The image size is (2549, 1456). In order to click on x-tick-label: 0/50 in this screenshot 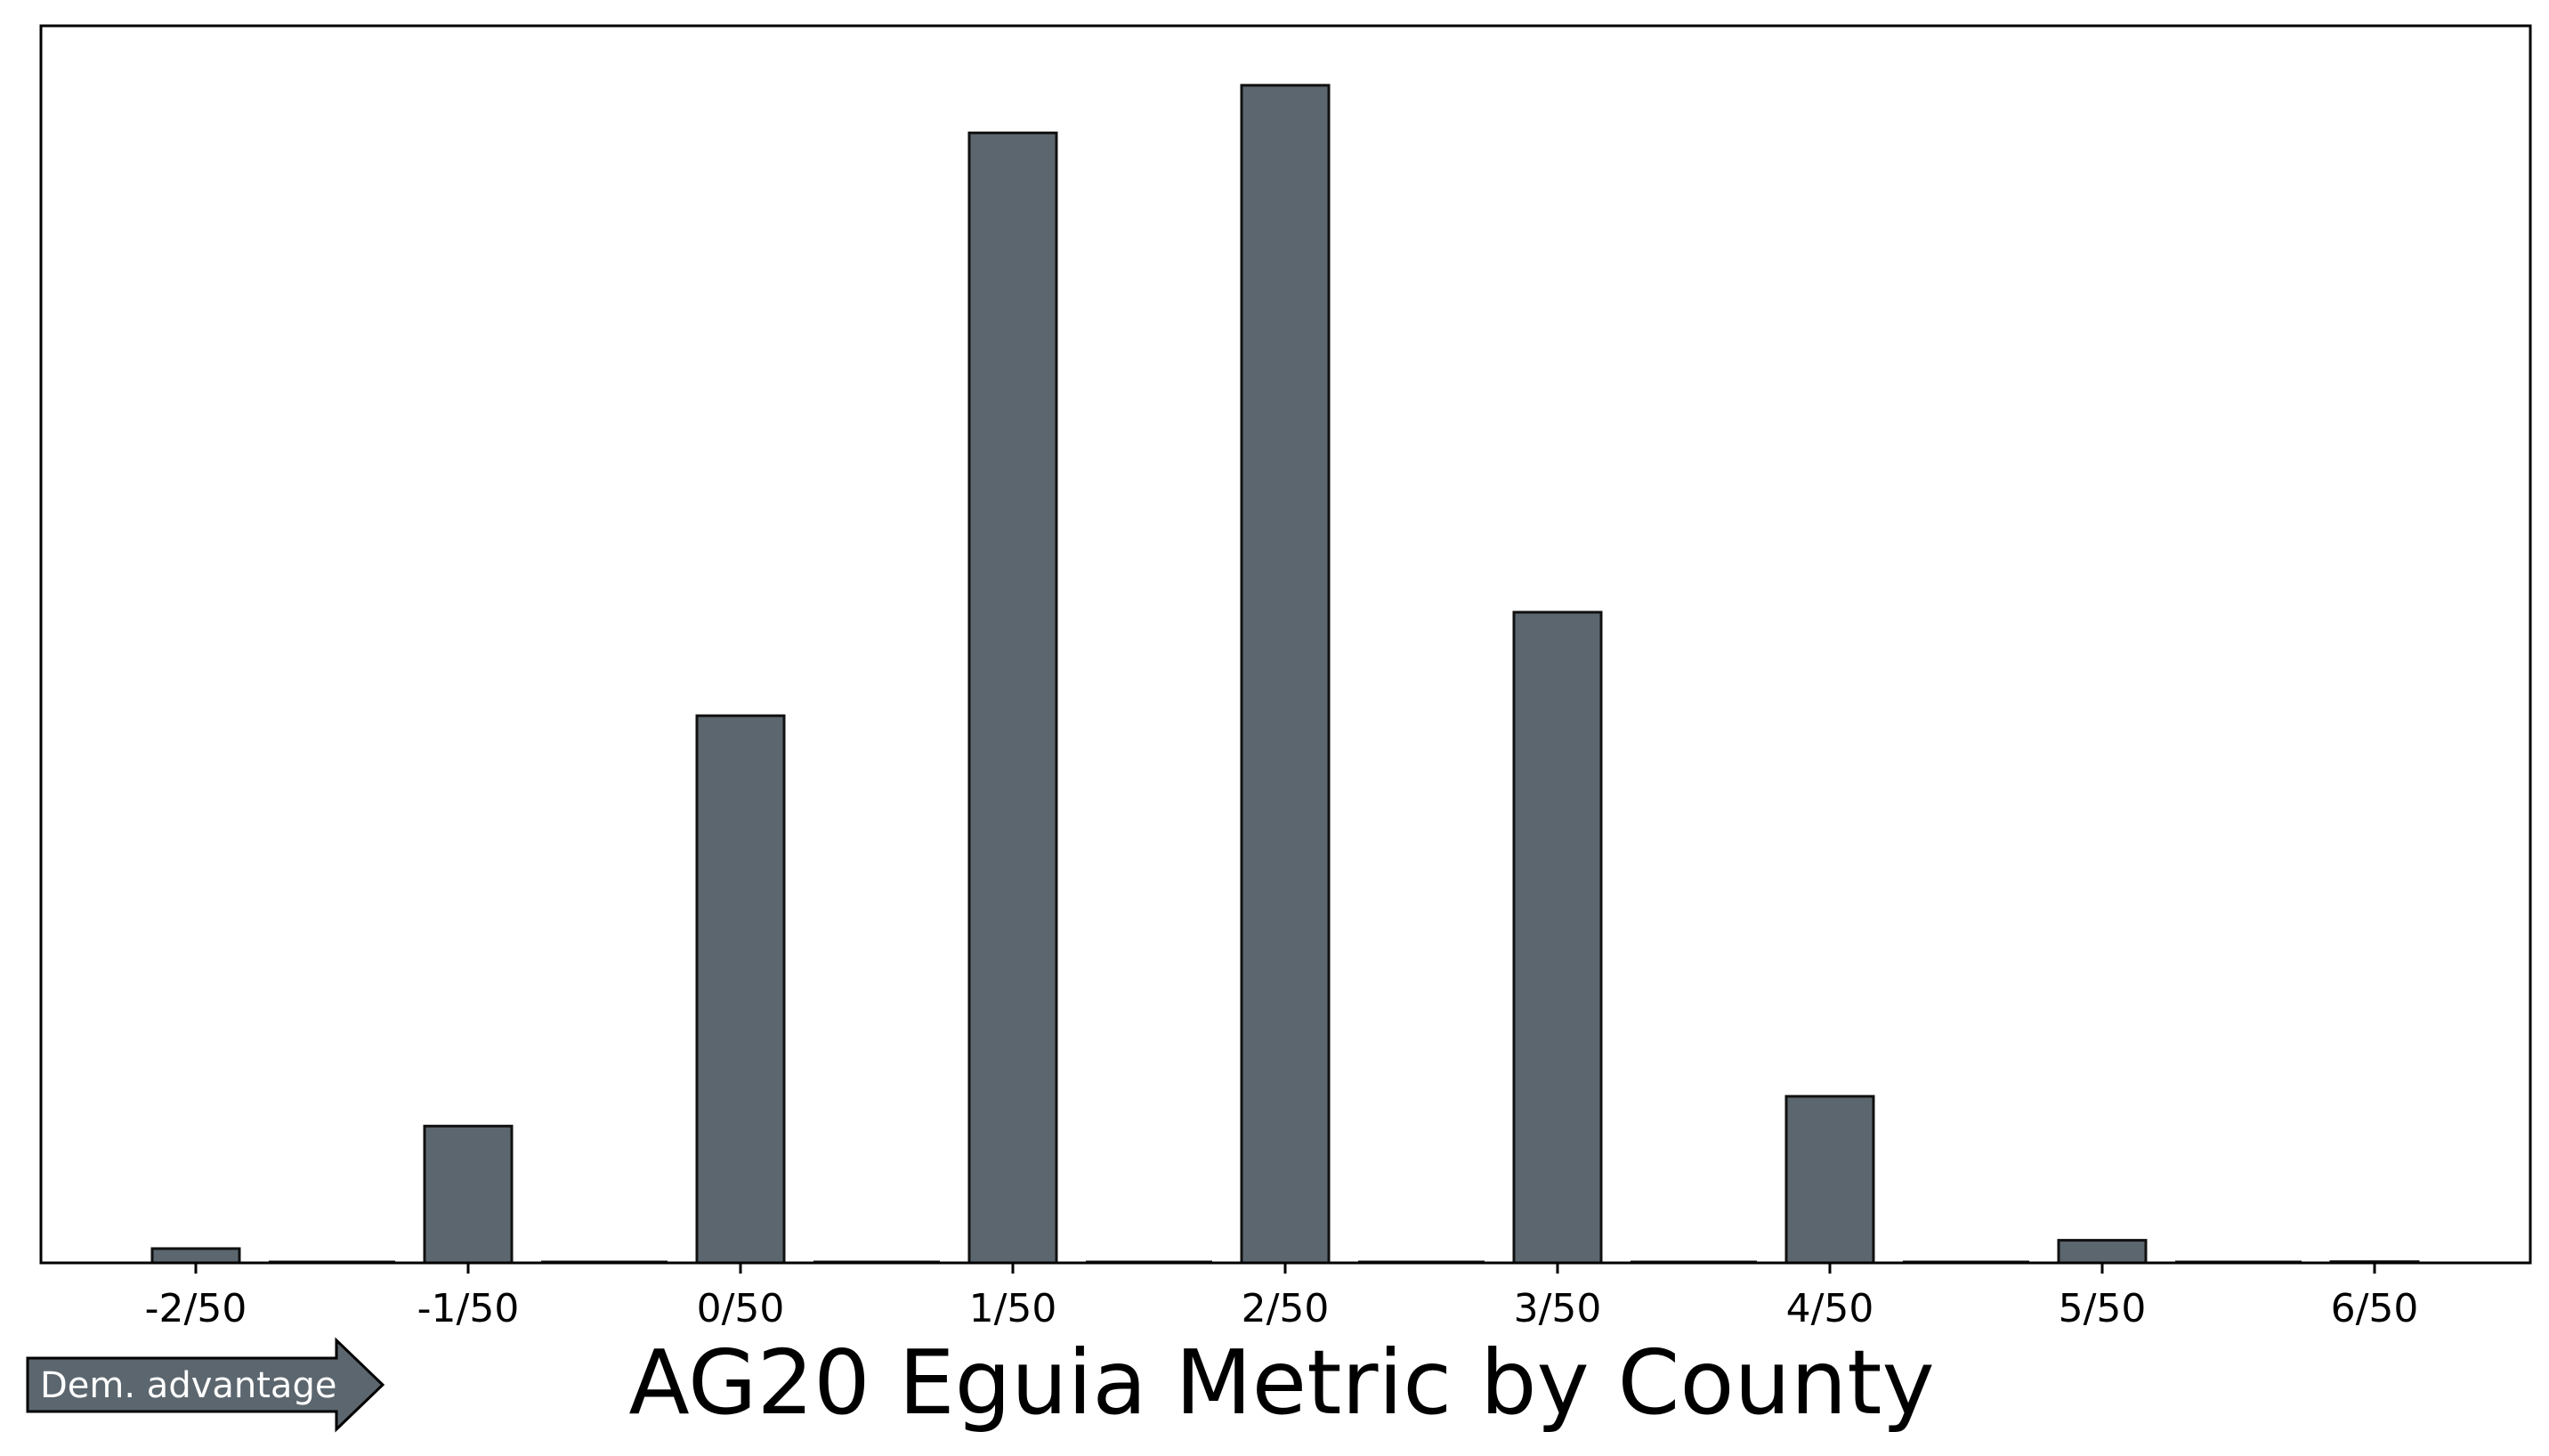, I will do `click(741, 1308)`.